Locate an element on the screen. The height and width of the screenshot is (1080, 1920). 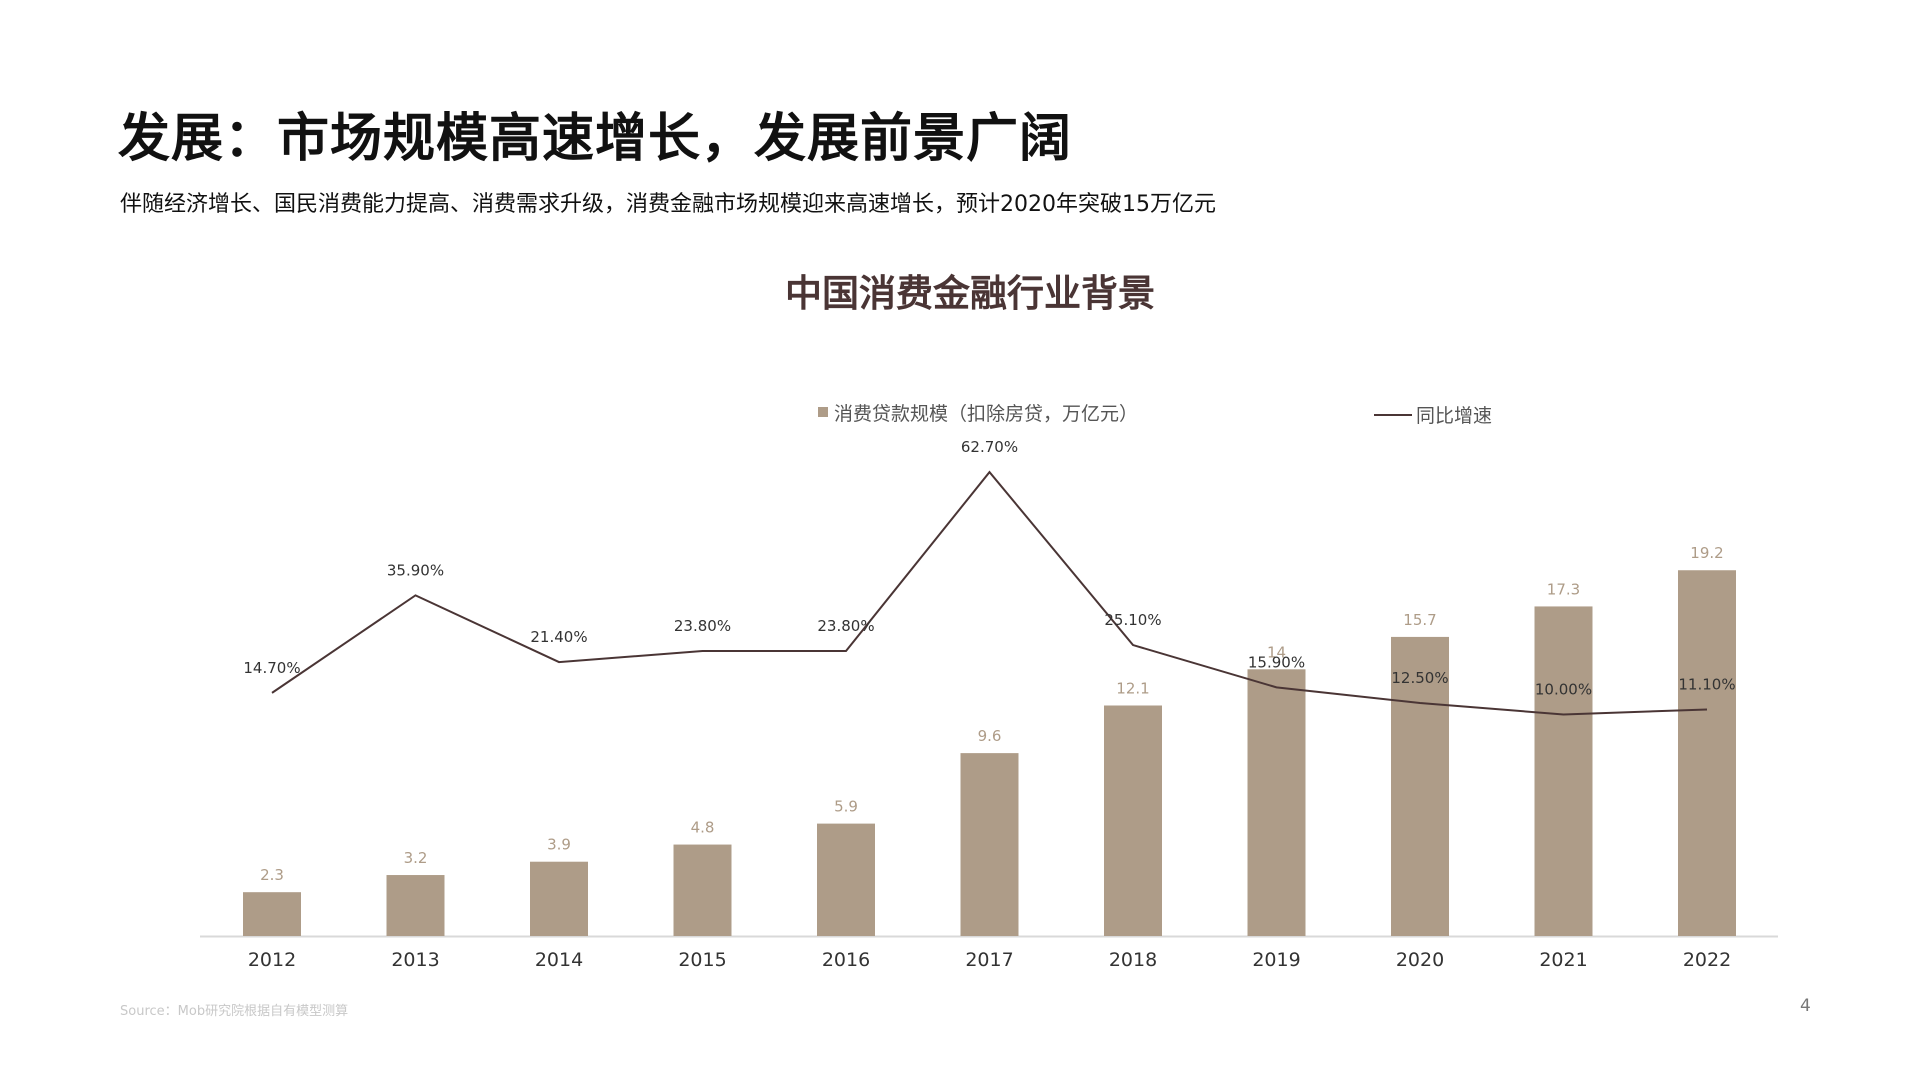
line-label-2014: 21.40% is located at coordinates (558, 637).